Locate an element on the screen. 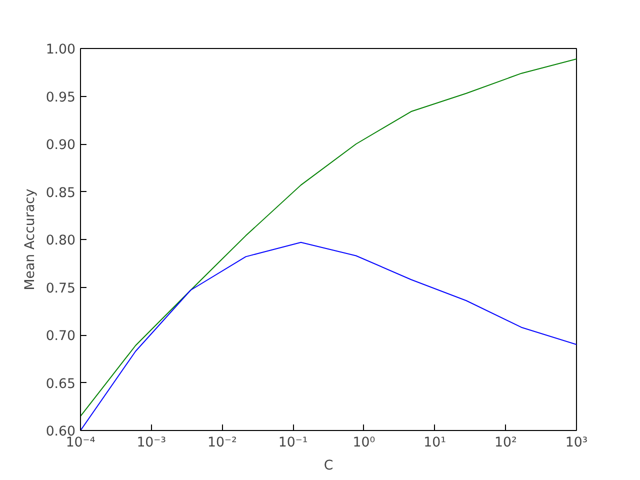 The height and width of the screenshot is (480, 640). x-tick-label: 10⁰ is located at coordinates (364, 443).